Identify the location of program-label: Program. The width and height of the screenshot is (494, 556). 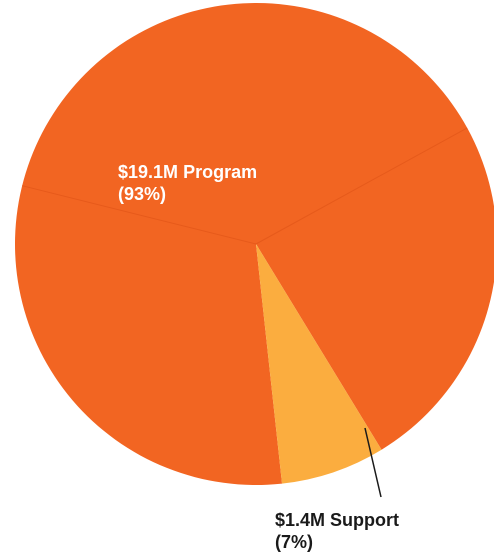
(220, 172).